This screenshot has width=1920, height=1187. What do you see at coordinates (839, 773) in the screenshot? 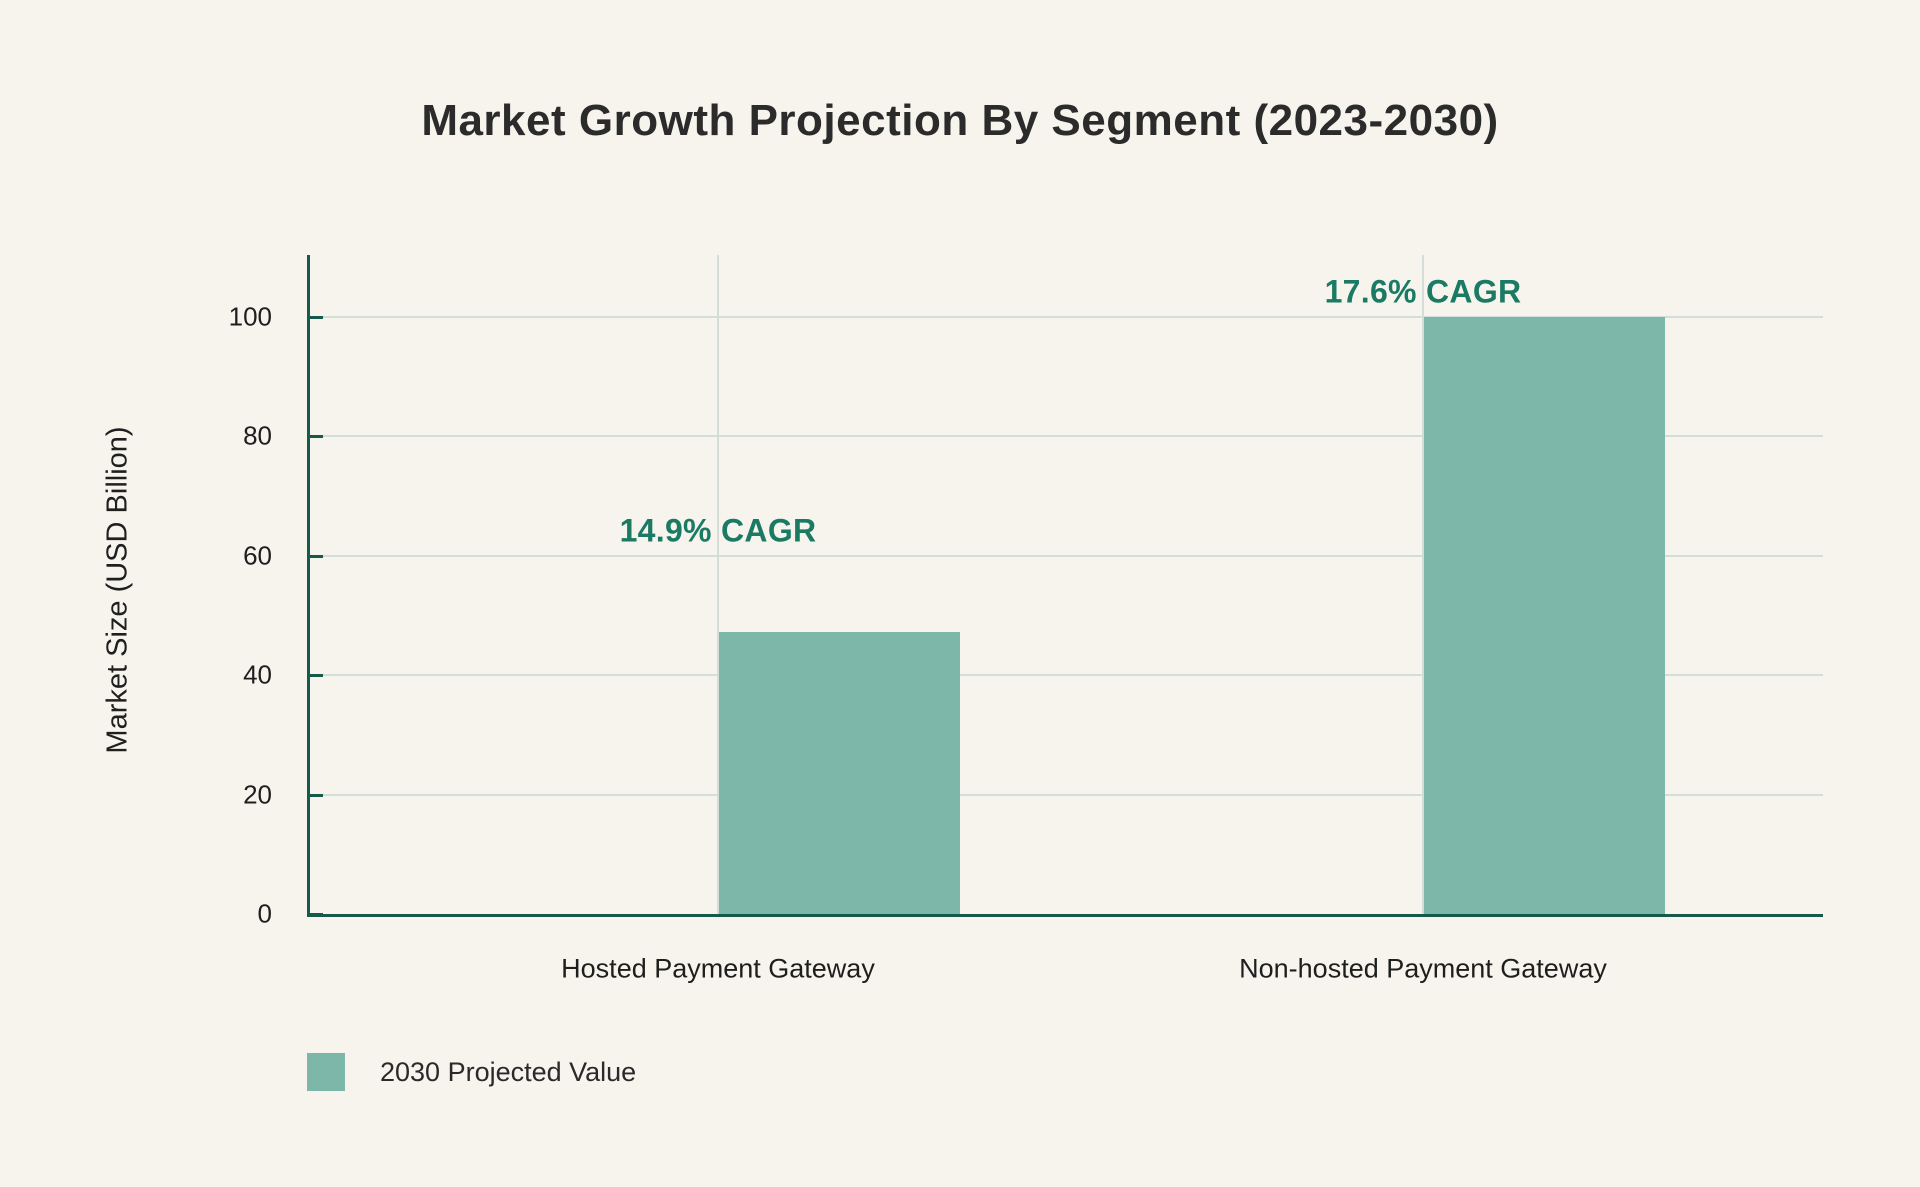
I see `bar-hosted` at bounding box center [839, 773].